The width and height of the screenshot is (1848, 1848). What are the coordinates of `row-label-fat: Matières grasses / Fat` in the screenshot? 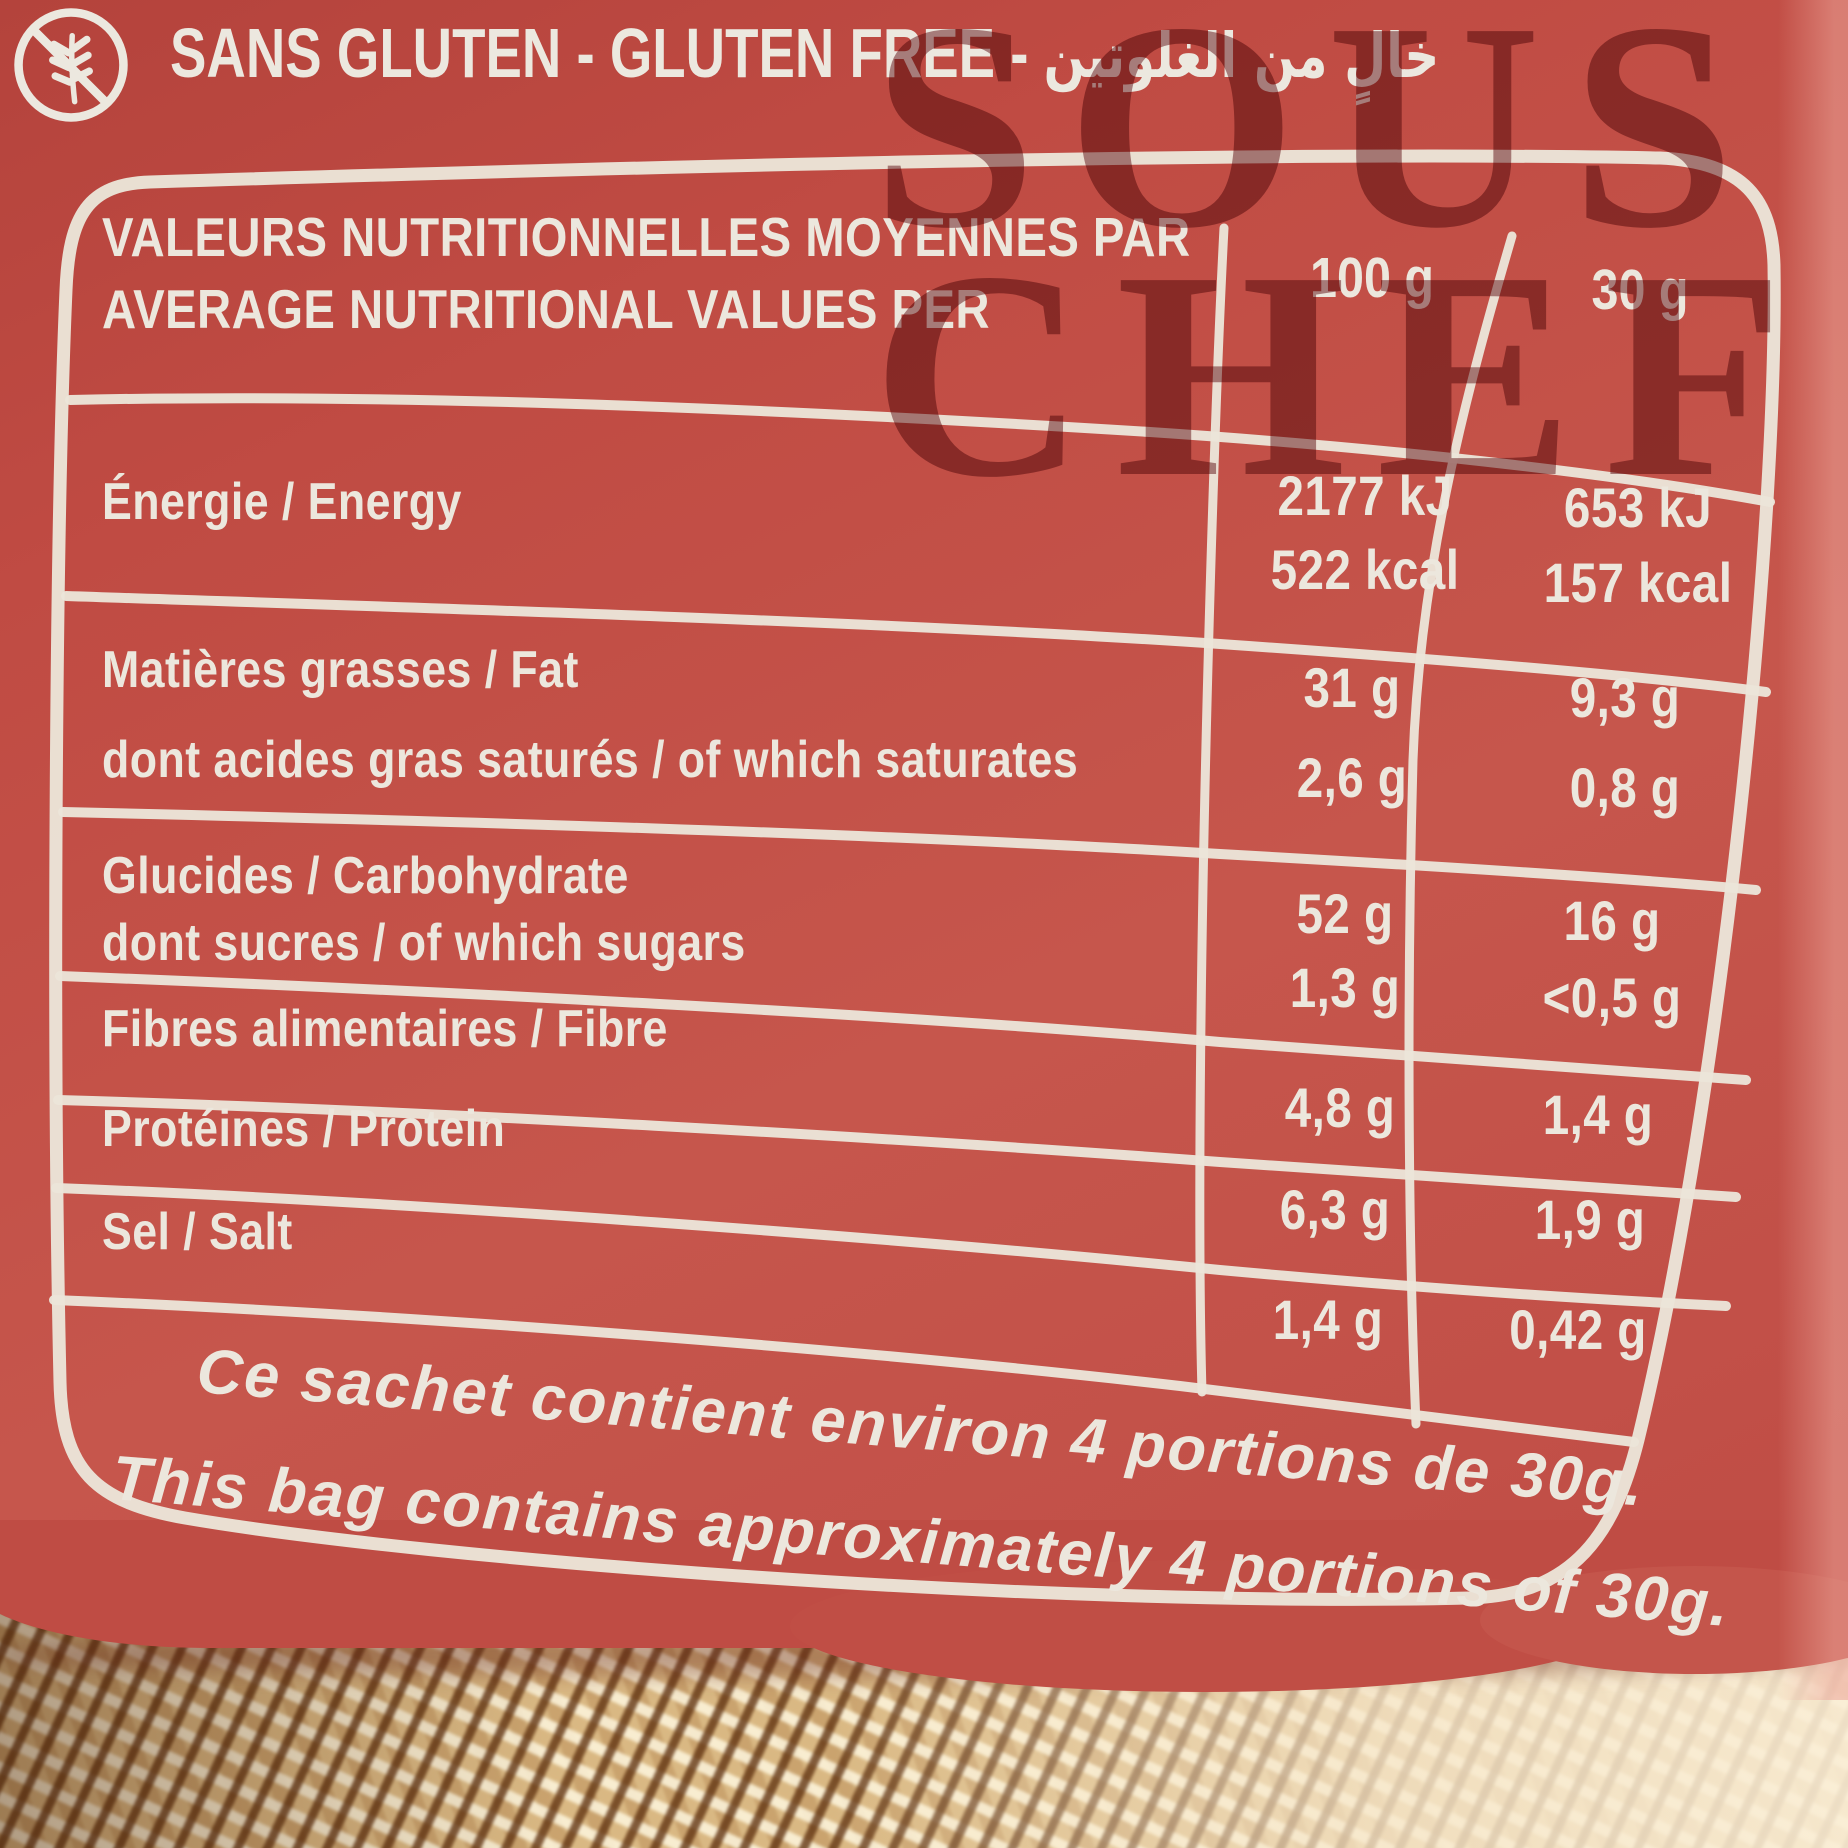 It's located at (340, 670).